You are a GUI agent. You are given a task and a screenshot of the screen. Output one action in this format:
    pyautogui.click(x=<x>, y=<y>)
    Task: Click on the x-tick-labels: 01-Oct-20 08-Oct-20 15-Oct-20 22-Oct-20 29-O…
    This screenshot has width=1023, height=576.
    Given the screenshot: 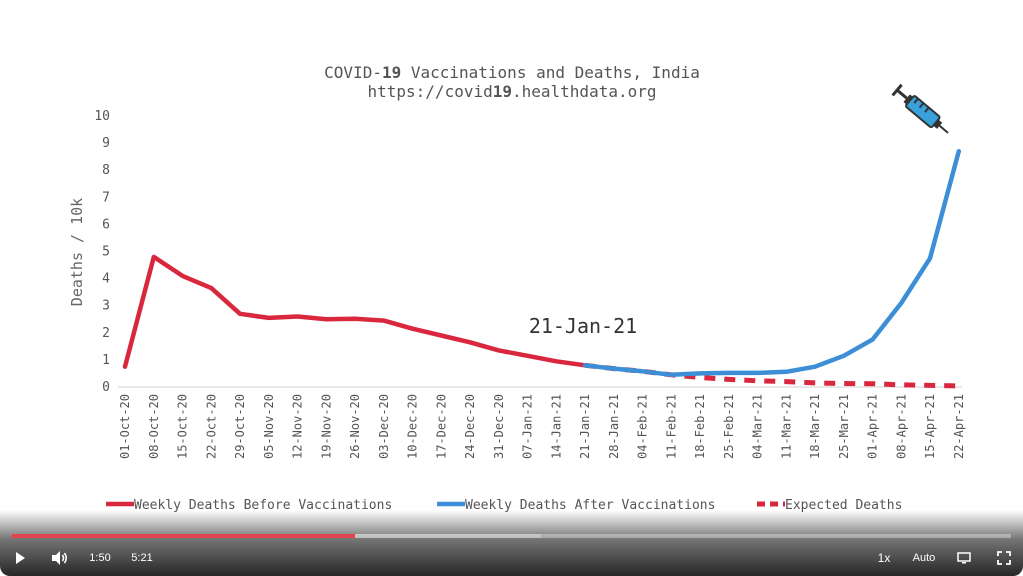 What is the action you would take?
    pyautogui.click(x=542, y=426)
    